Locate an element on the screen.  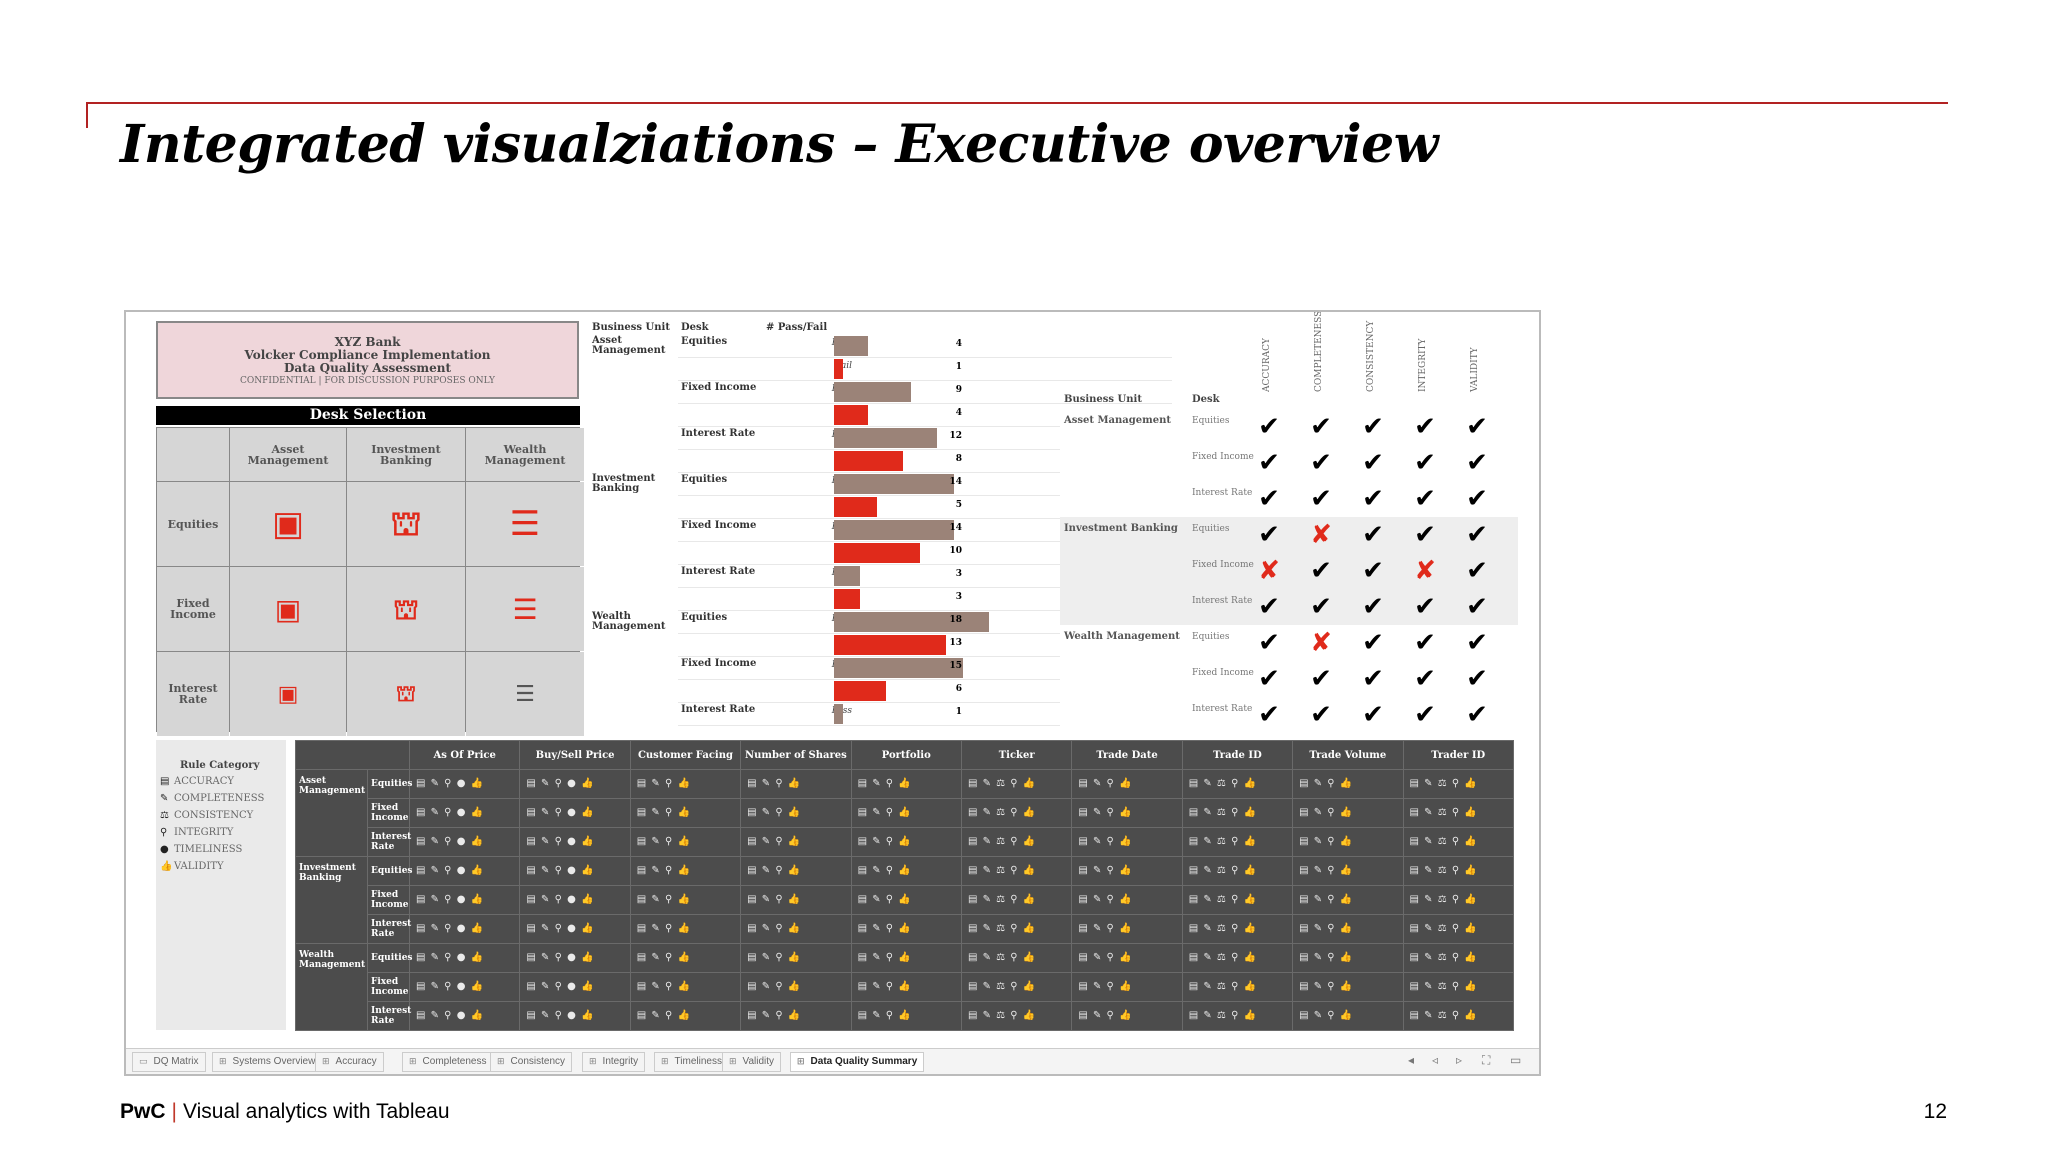
first-sheet-button: ◂ is located at coordinates (1411, 1060).